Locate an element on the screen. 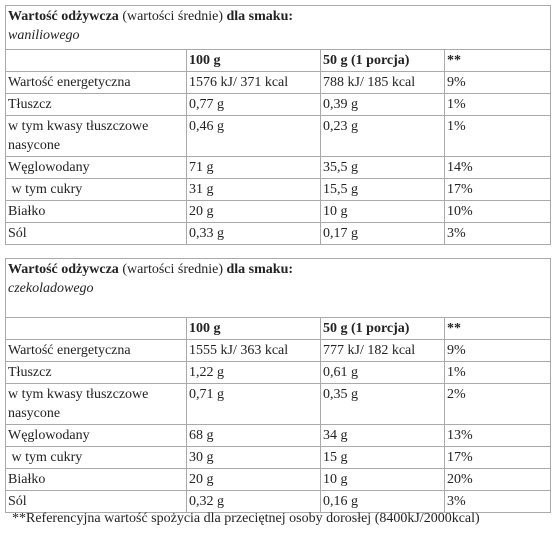 This screenshot has width=554, height=535. cell: 1,22 g is located at coordinates (253, 372).